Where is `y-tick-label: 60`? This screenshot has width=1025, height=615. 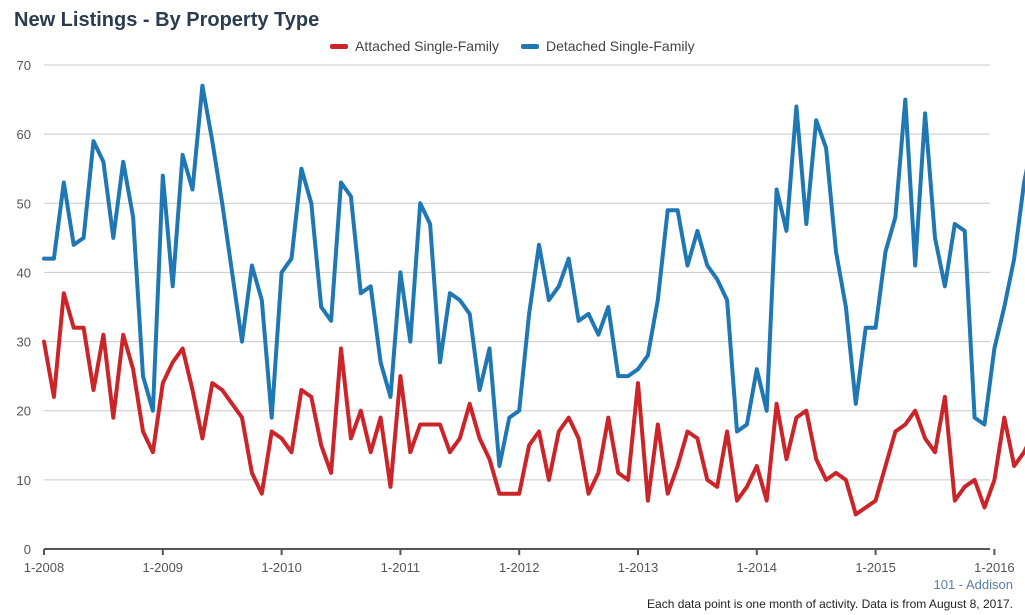 y-tick-label: 60 is located at coordinates (24, 134).